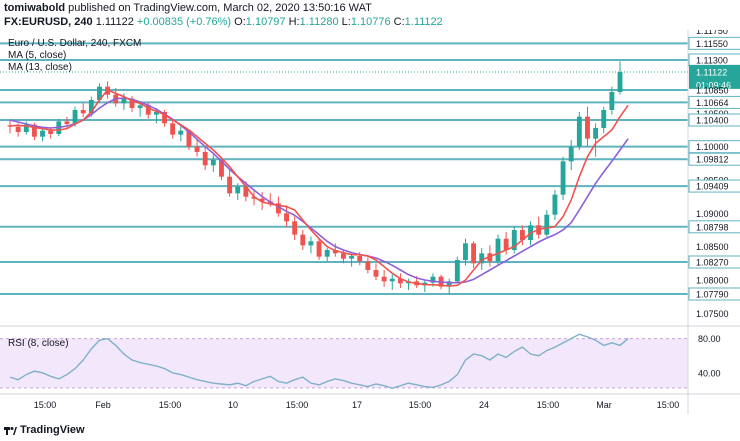  I want to click on price-tick-label: 1.10850, so click(712, 91).